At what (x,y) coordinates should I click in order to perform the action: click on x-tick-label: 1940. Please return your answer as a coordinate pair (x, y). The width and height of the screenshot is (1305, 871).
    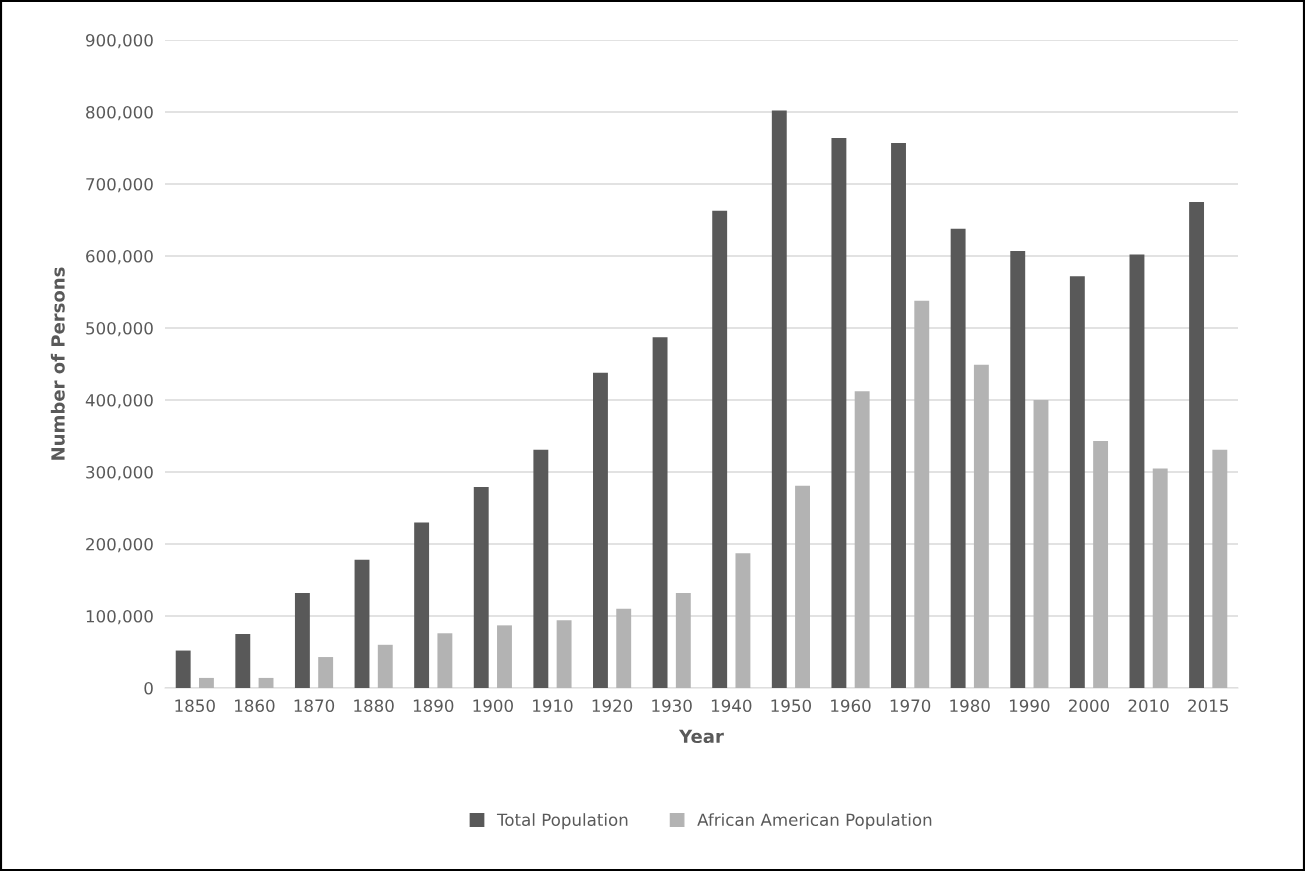
    Looking at the image, I should click on (731, 706).